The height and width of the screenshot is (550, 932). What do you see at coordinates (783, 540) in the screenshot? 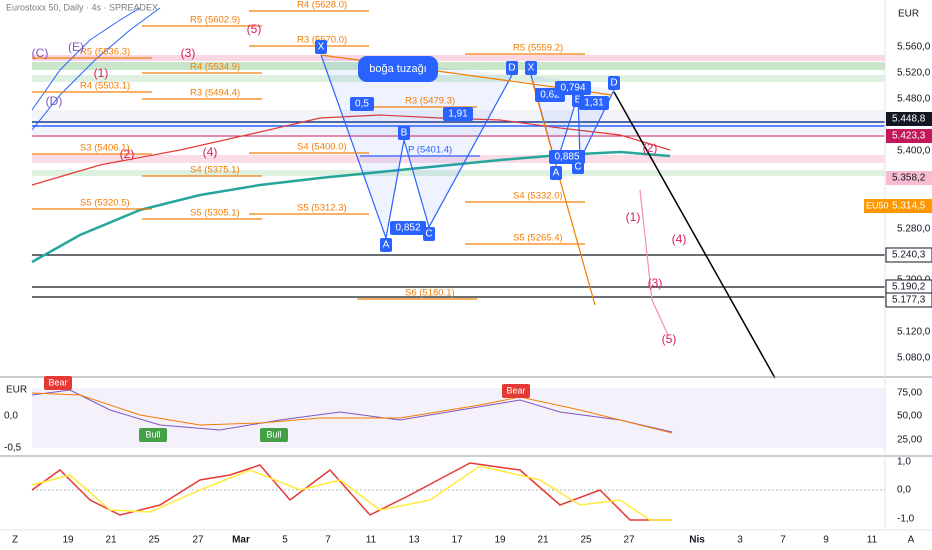
I see `time-axis-label: 7` at bounding box center [783, 540].